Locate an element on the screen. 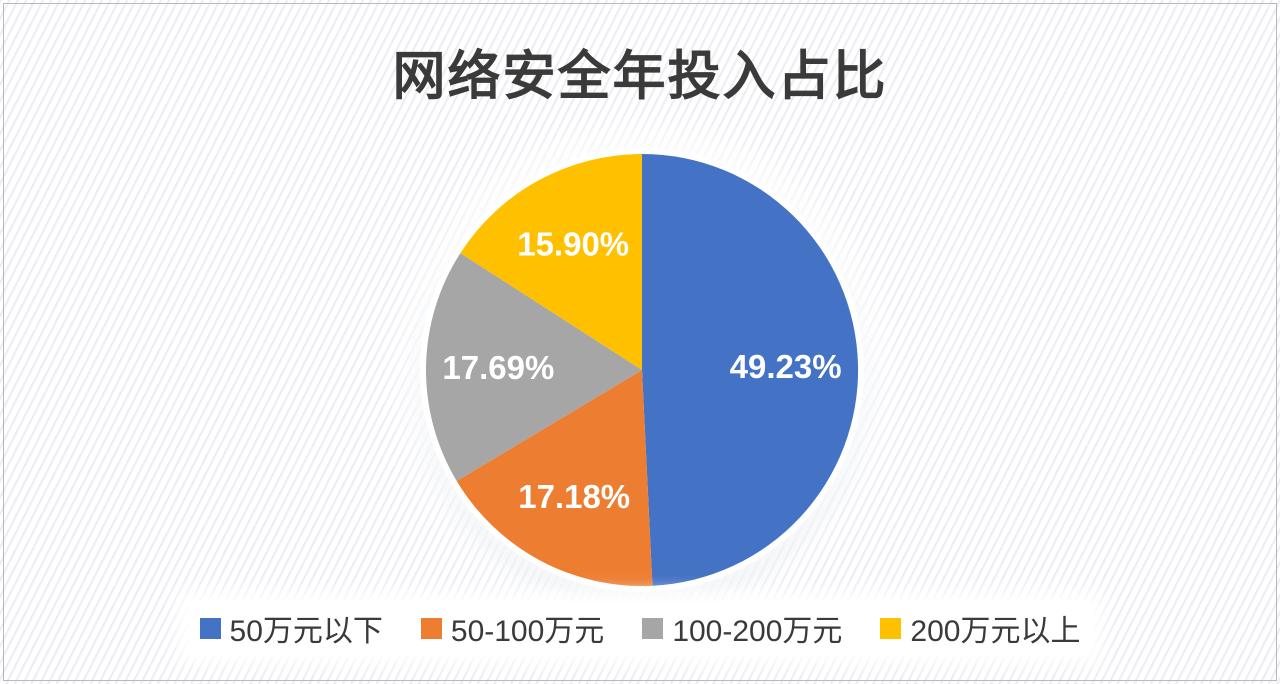 Image resolution: width=1280 pixels, height=684 pixels. legend-item-4: 200万元以上 is located at coordinates (980, 628).